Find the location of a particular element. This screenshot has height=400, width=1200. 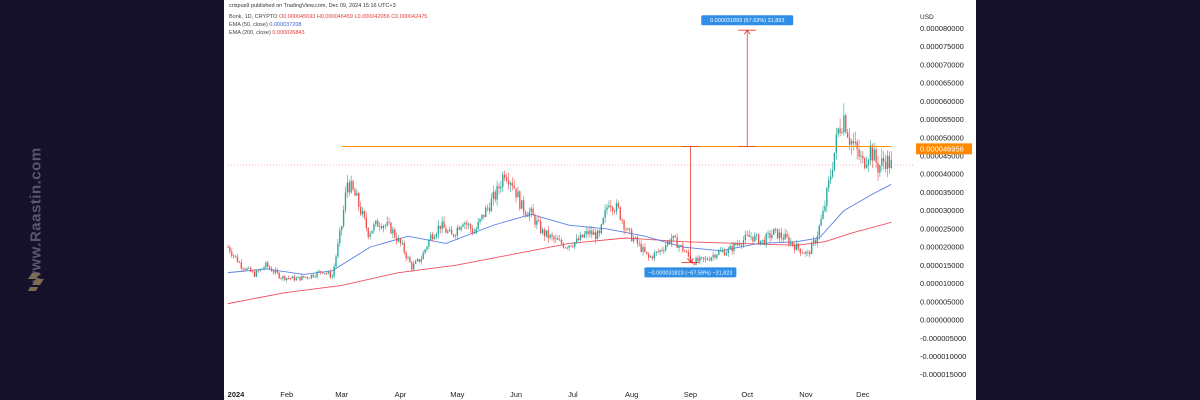

ema50-label: EMA (50, close) is located at coordinates (248, 24).